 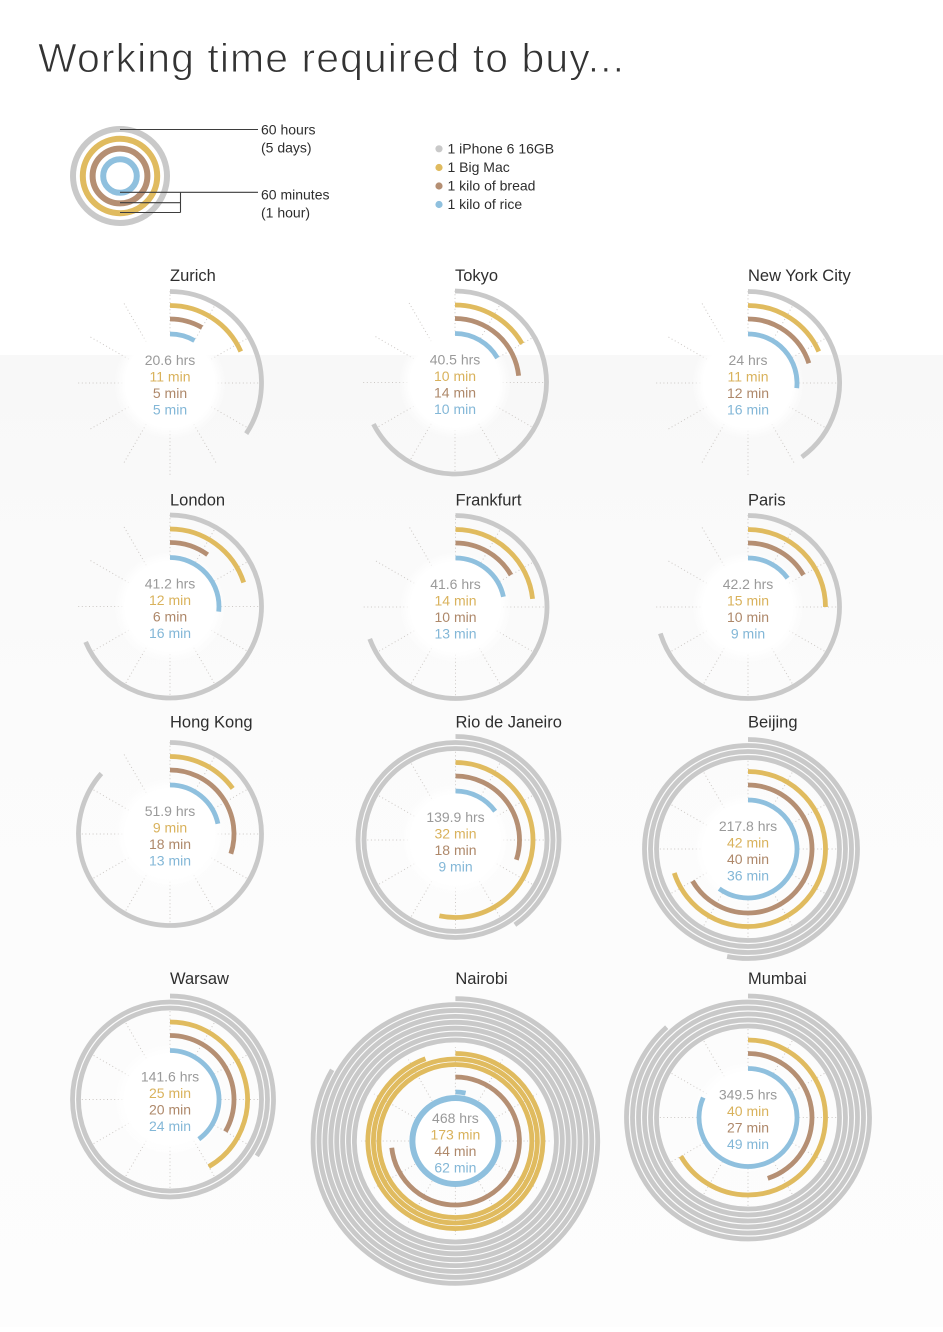 What do you see at coordinates (455, 817) in the screenshot?
I see `svg-text: 139.9 hrs` at bounding box center [455, 817].